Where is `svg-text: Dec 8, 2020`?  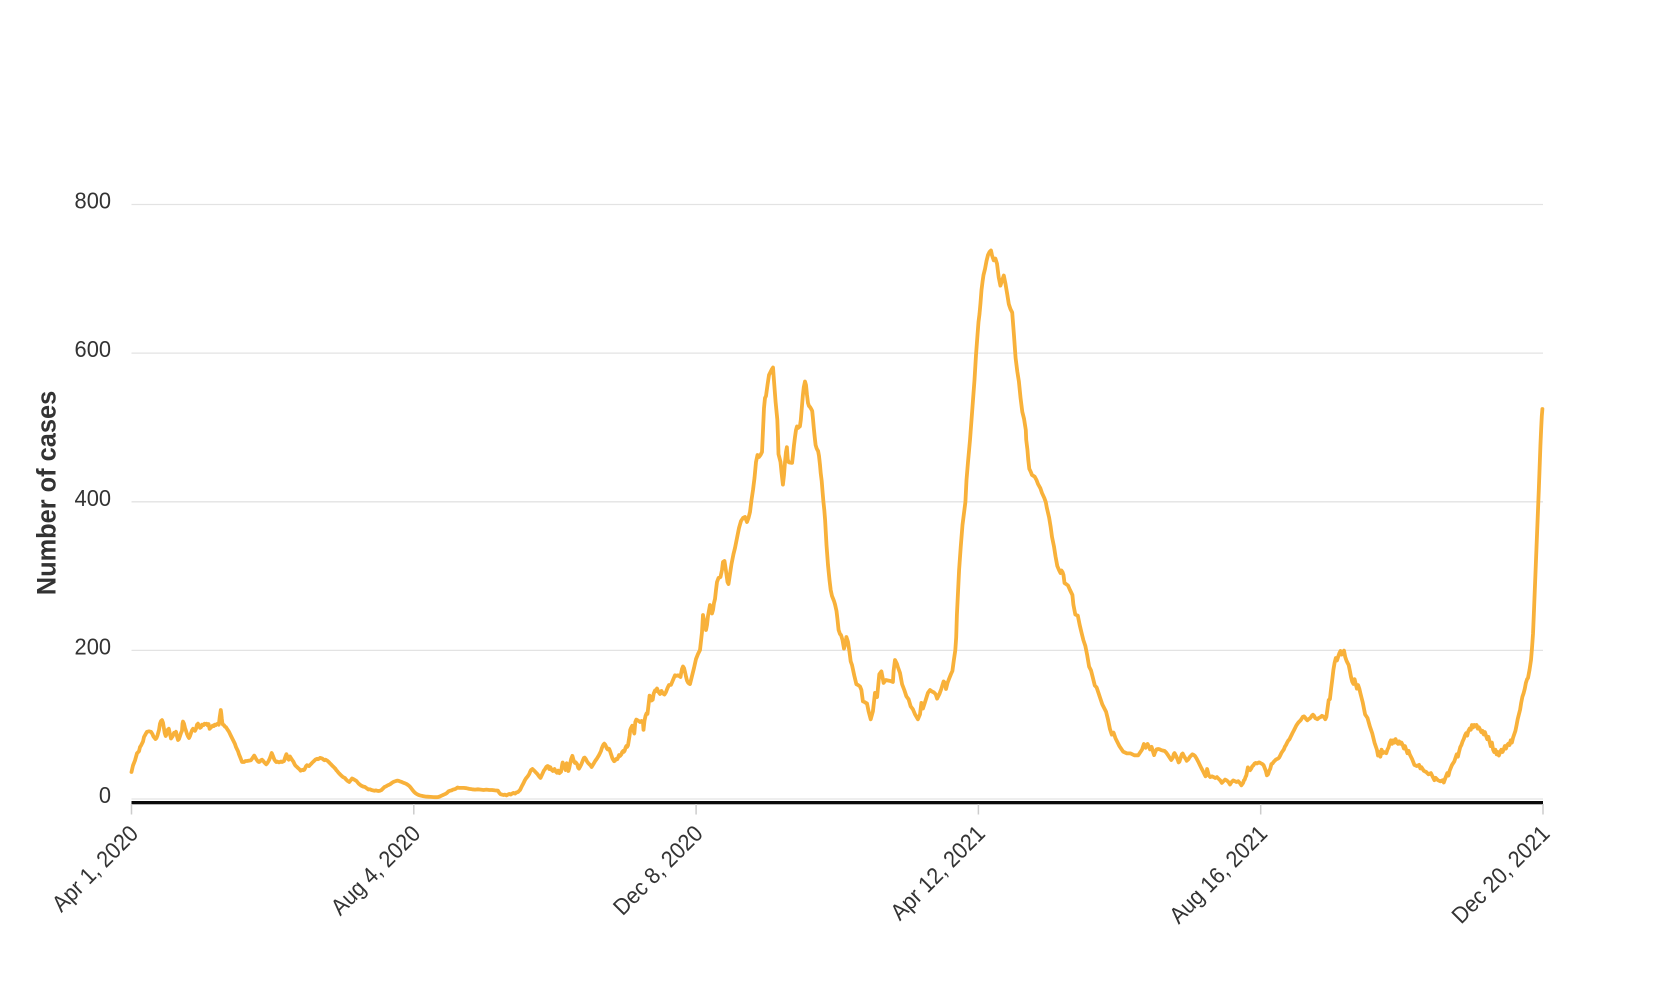 svg-text: Dec 8, 2020 is located at coordinates (658, 870).